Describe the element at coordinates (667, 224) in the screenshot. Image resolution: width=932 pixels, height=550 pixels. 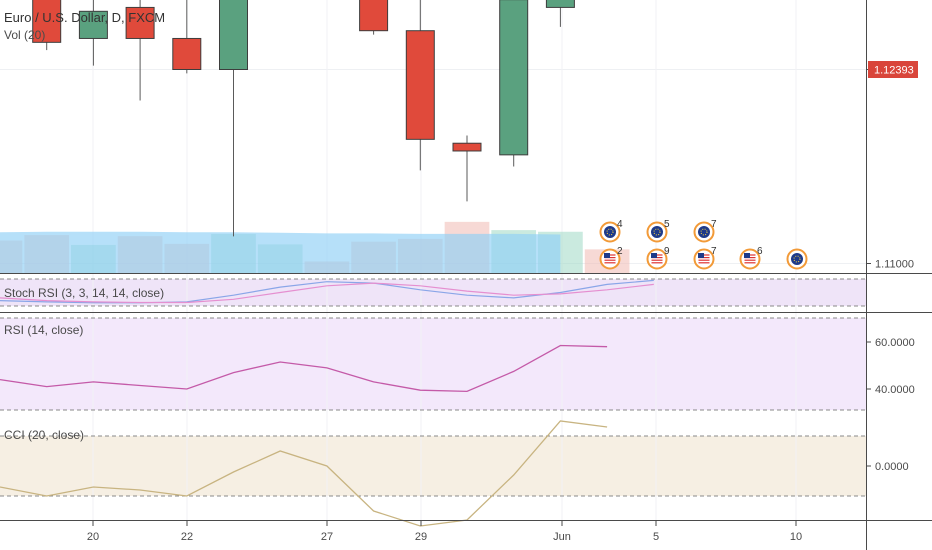
I see `event-count: 5` at that location.